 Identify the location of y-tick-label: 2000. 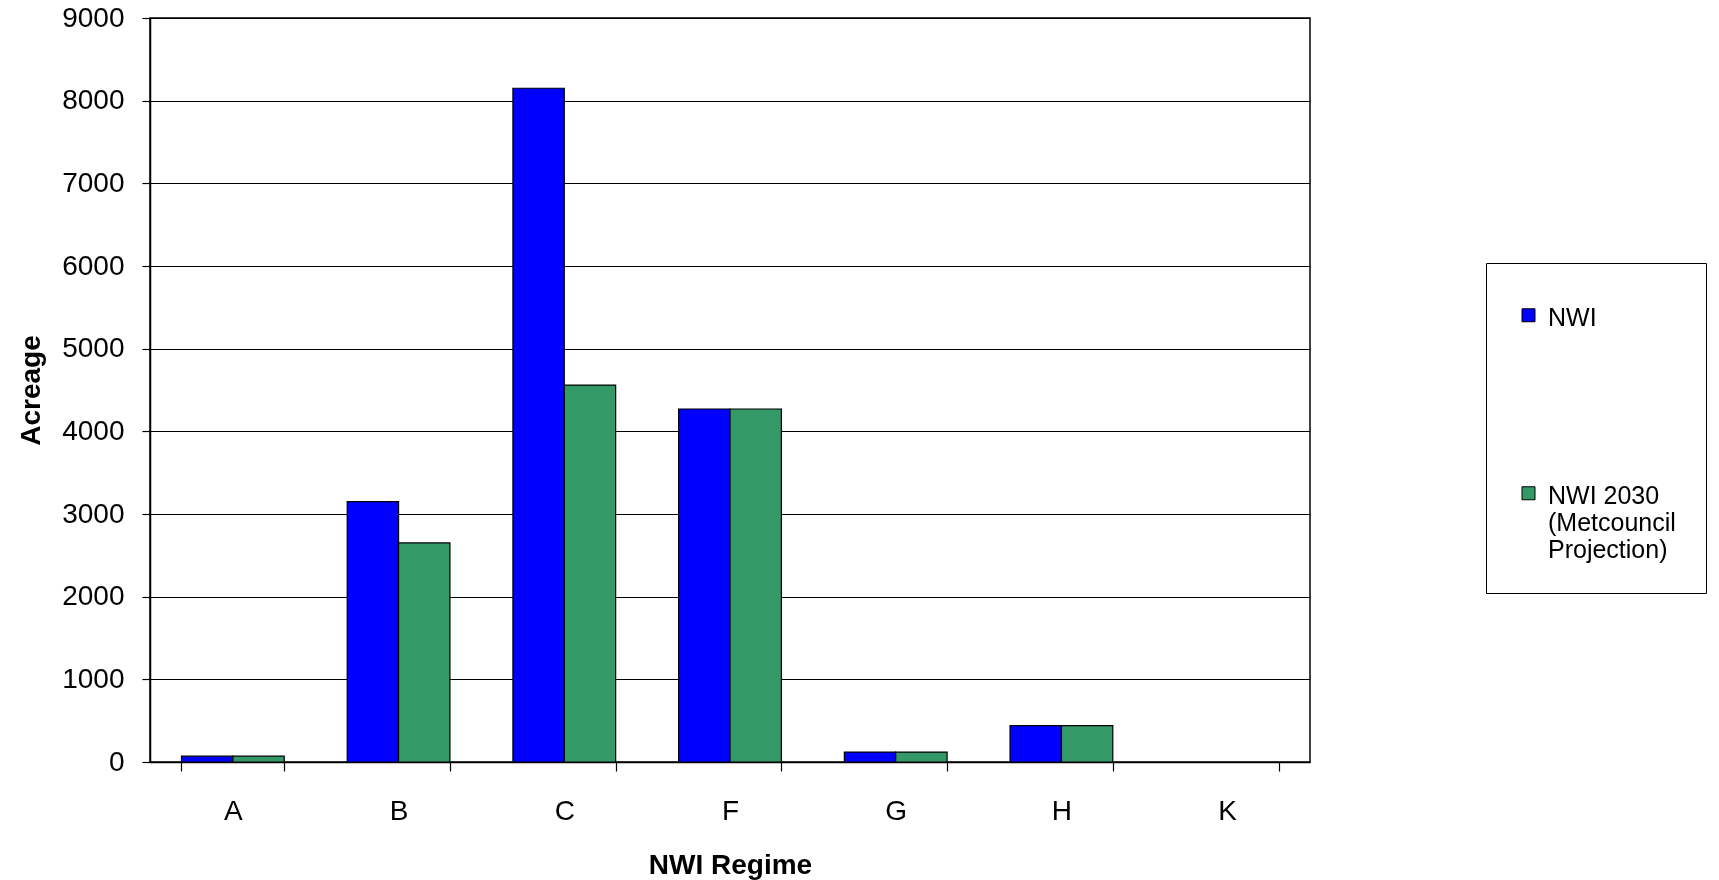
(93, 596).